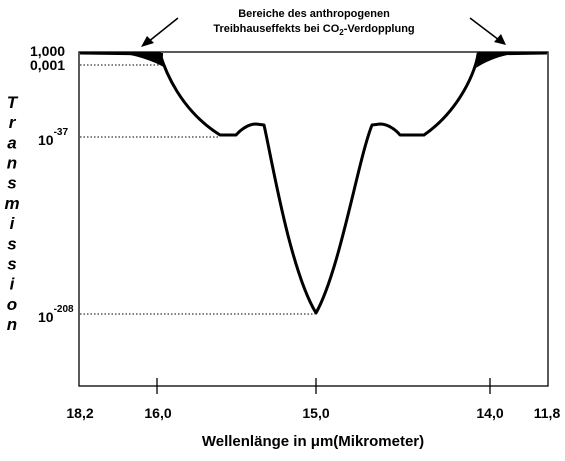  I want to click on shaded-region-right, so click(498, 60).